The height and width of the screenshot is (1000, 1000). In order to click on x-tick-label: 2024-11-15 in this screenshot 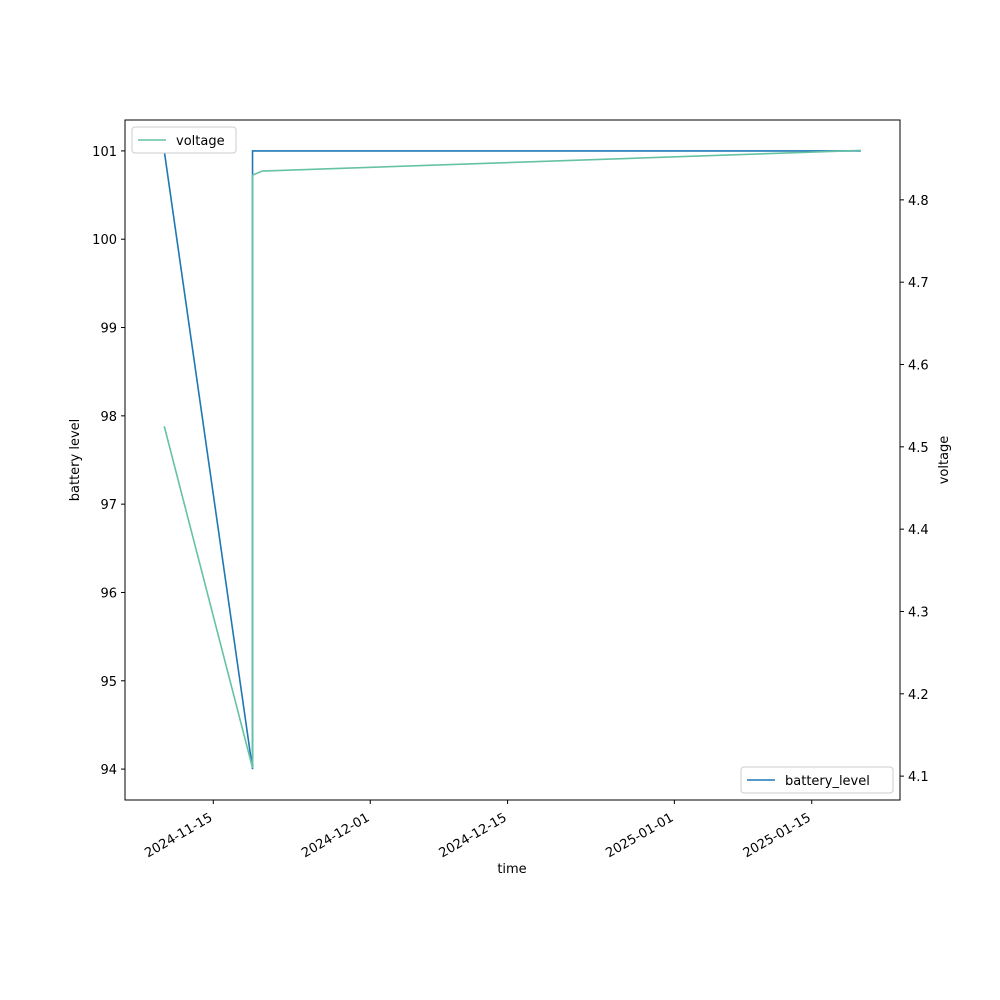, I will do `click(178, 835)`.